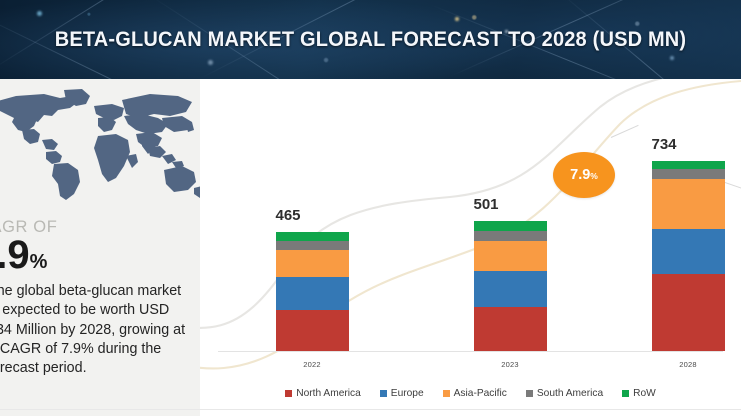  What do you see at coordinates (289, 393) in the screenshot?
I see `legend-swatch-north-america` at bounding box center [289, 393].